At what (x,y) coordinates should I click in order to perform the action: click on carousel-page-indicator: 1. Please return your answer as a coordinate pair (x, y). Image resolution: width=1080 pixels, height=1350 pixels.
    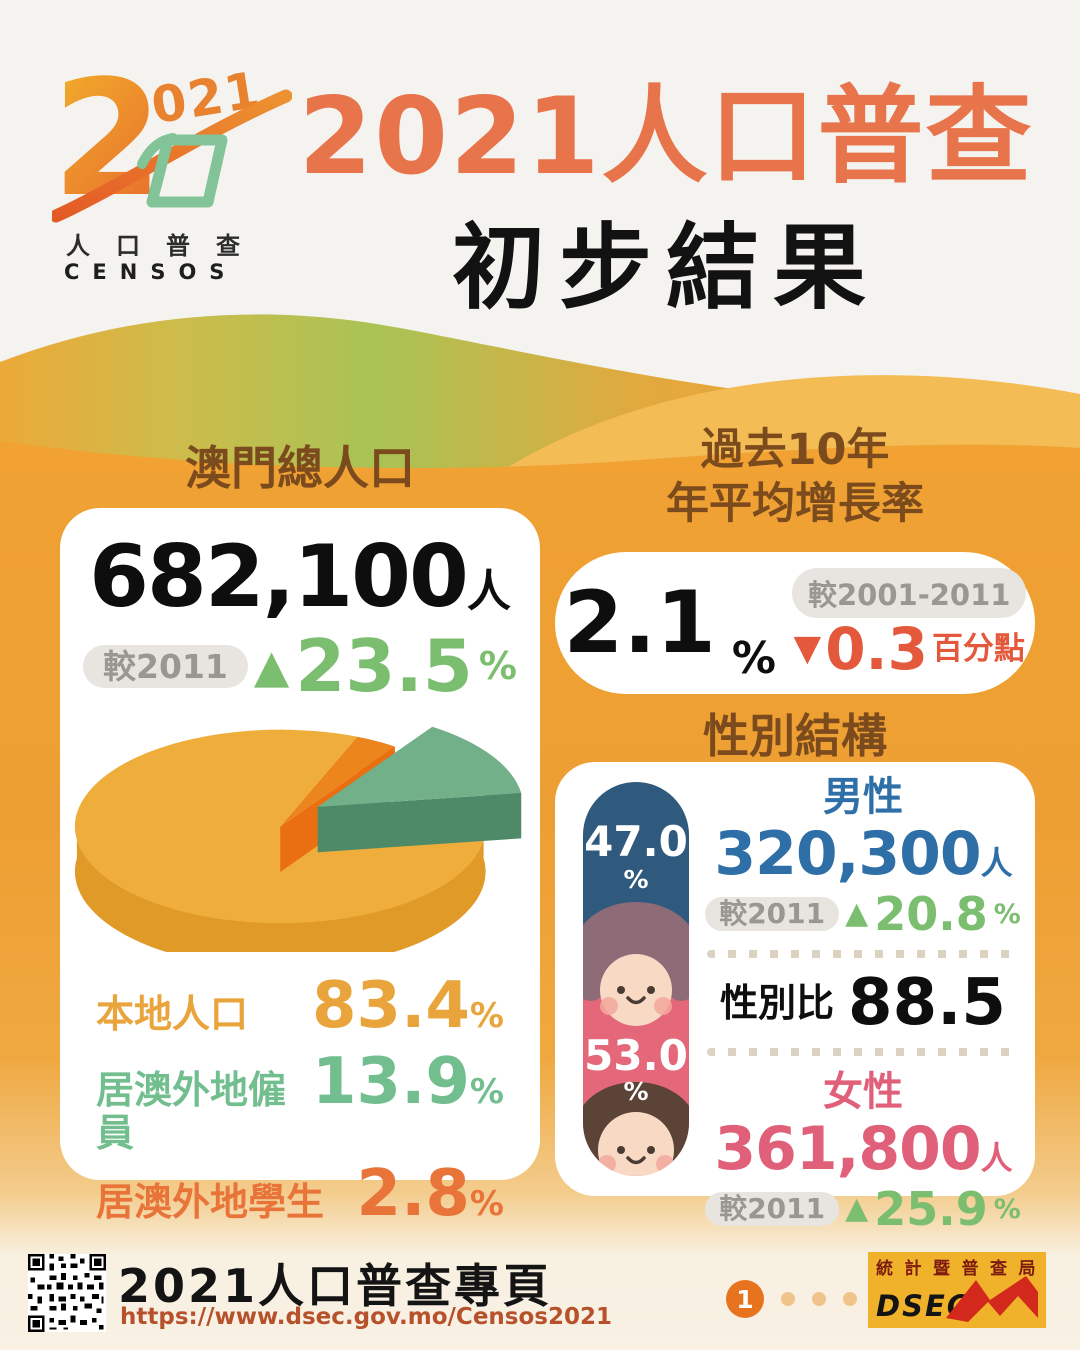
    Looking at the image, I should click on (791, 1299).